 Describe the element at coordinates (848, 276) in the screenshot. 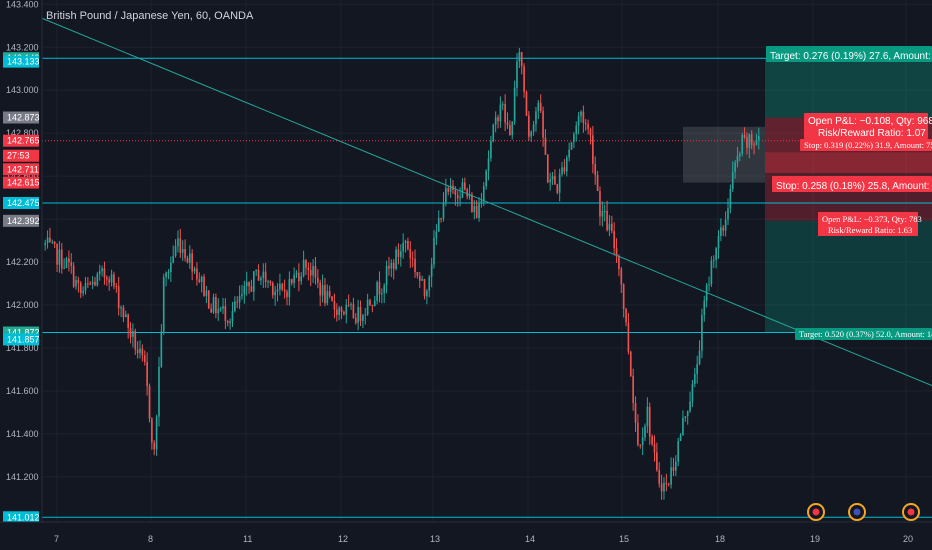

I see `short-target-zone` at that location.